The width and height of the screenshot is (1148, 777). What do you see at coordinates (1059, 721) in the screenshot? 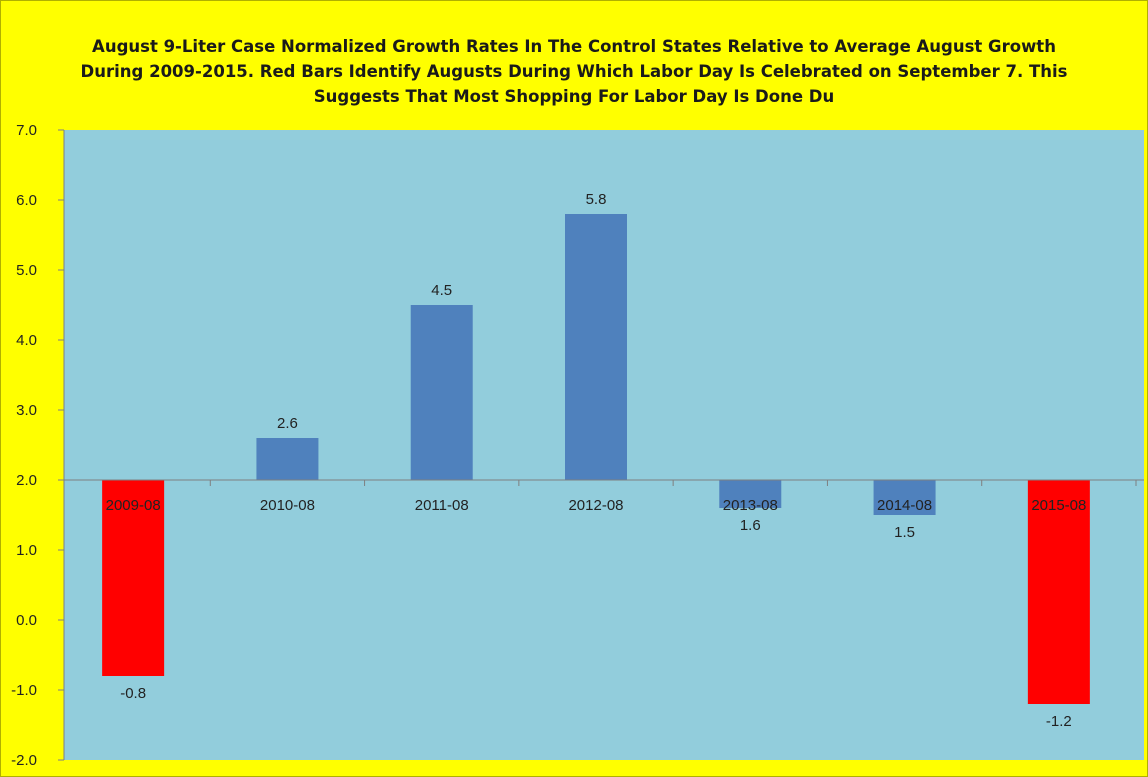
I see `data-label-2015-08: -1.2` at bounding box center [1059, 721].